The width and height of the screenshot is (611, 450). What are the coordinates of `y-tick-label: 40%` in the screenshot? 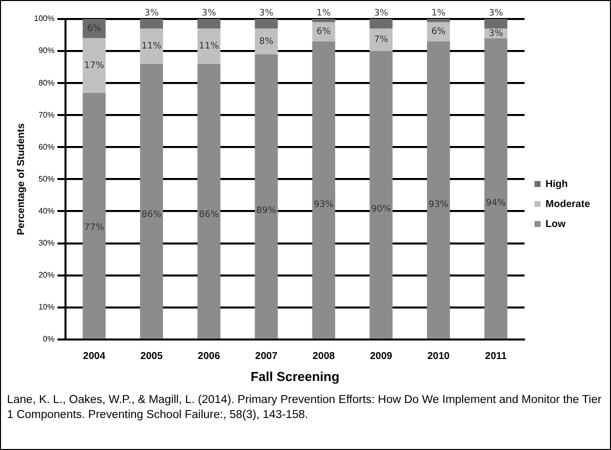 It's located at (46, 211).